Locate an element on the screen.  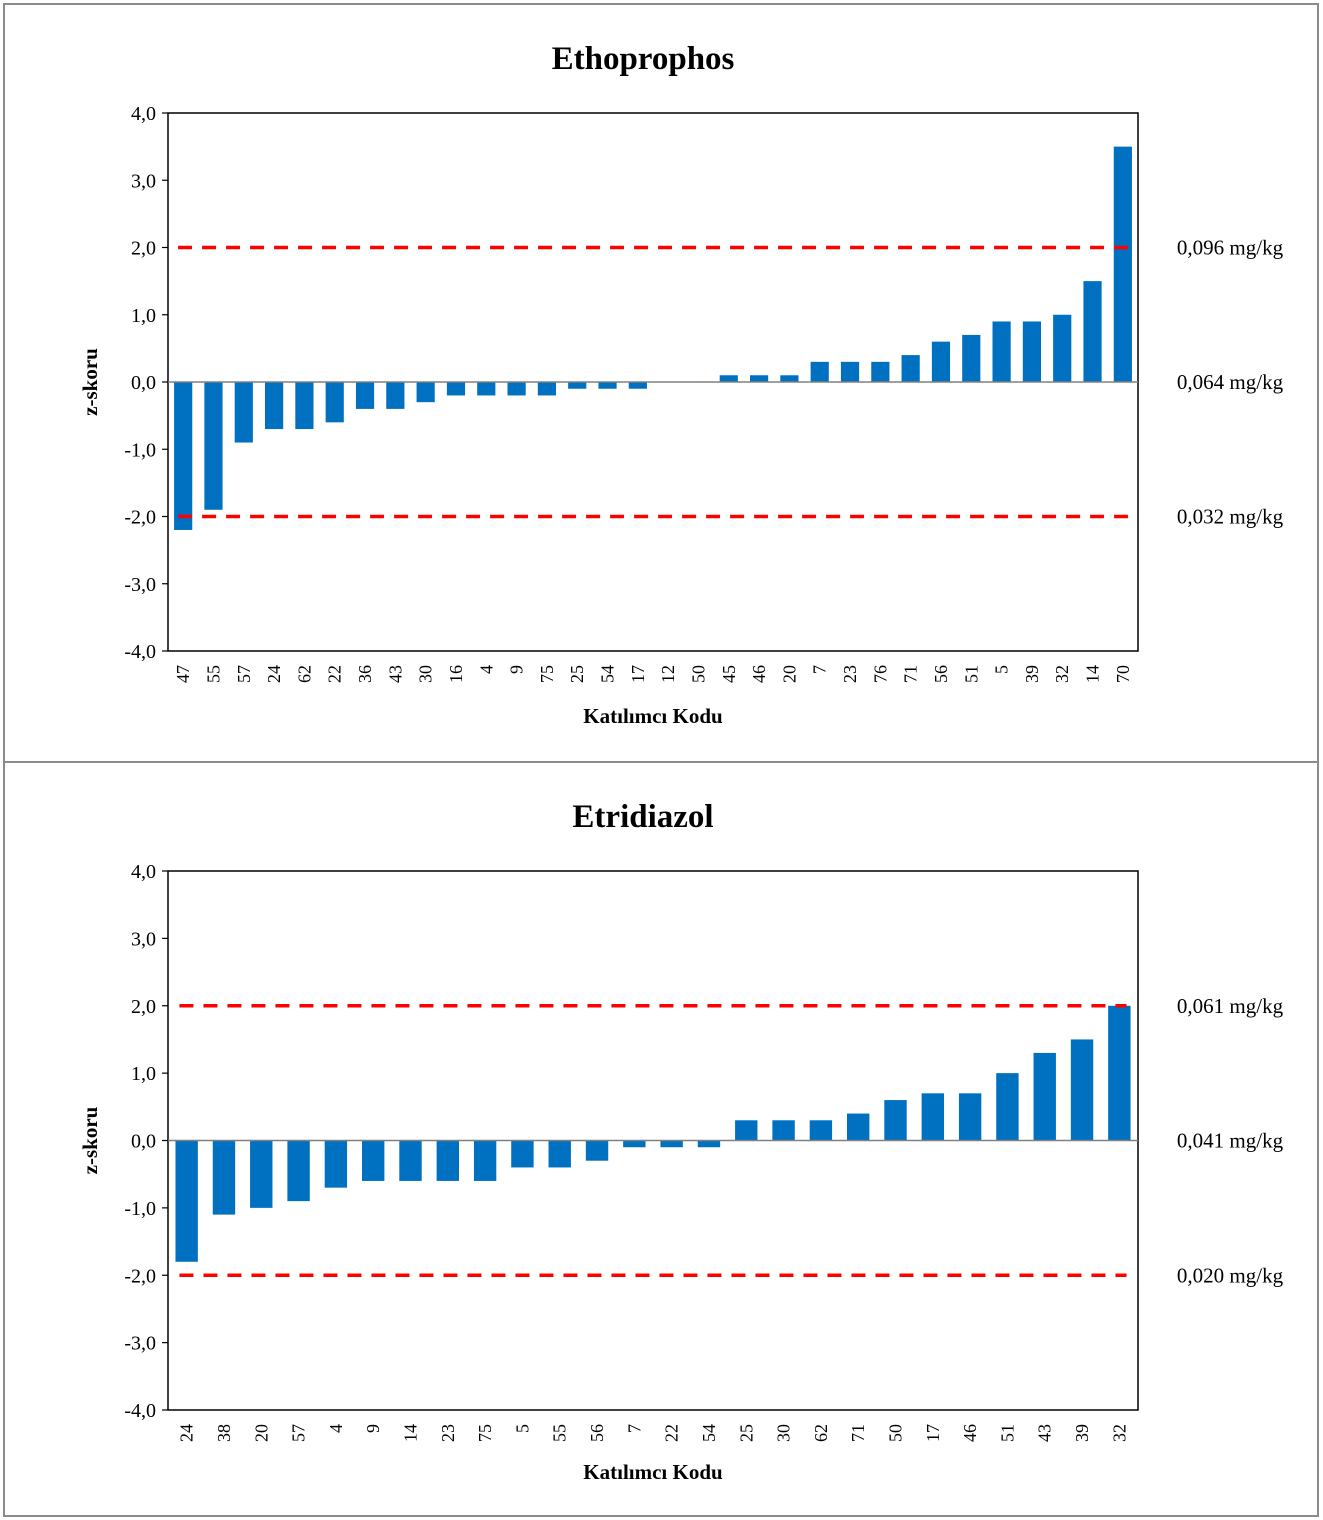
x-tick-label: 71 is located at coordinates (858, 1433).